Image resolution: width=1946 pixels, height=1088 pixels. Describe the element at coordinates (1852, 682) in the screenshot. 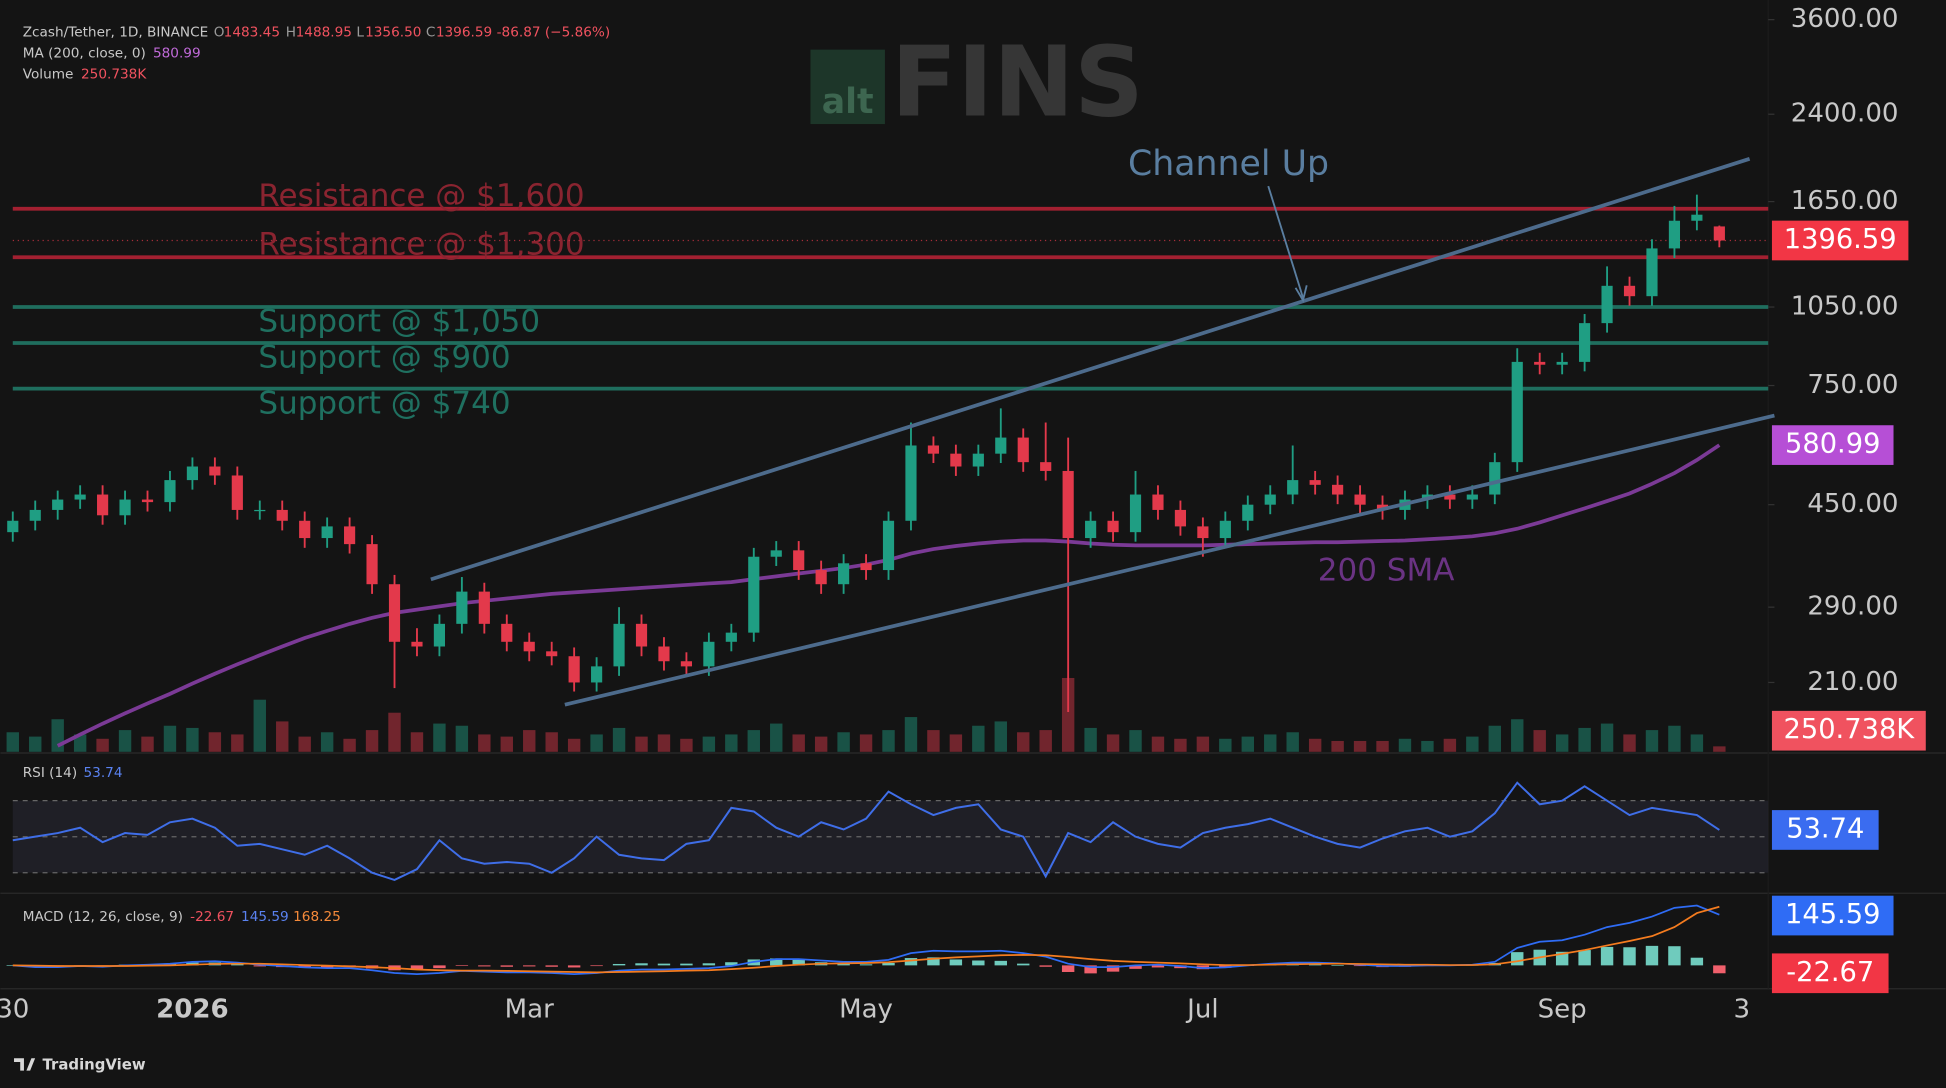

I see `y-tick-label: 210.00` at that location.